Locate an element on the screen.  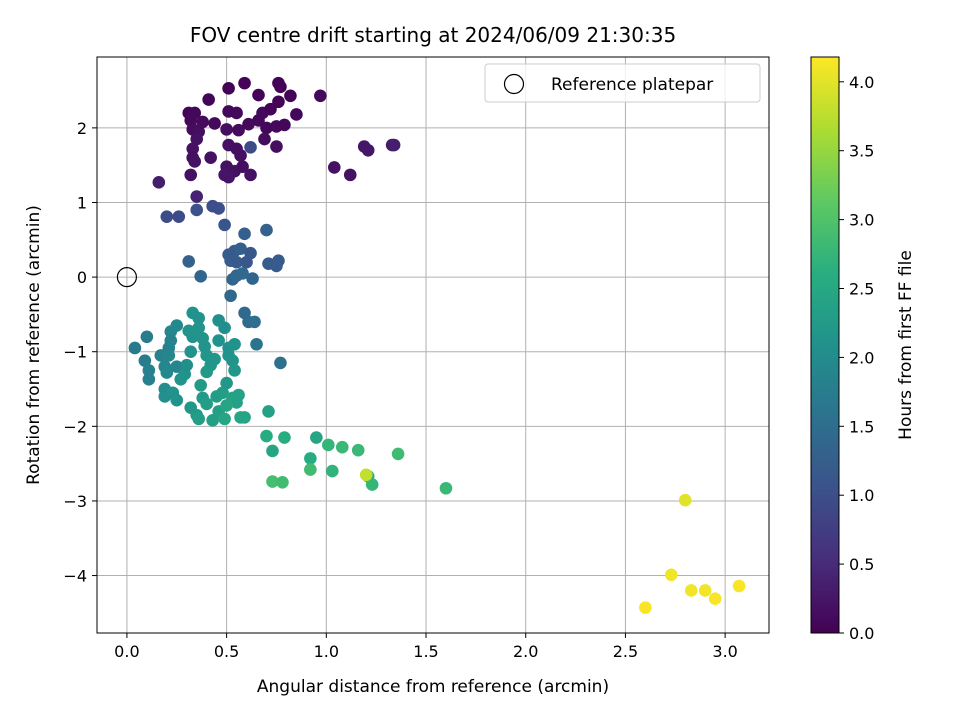
colorbar-tick-label: 3.5 is located at coordinates (861, 151).